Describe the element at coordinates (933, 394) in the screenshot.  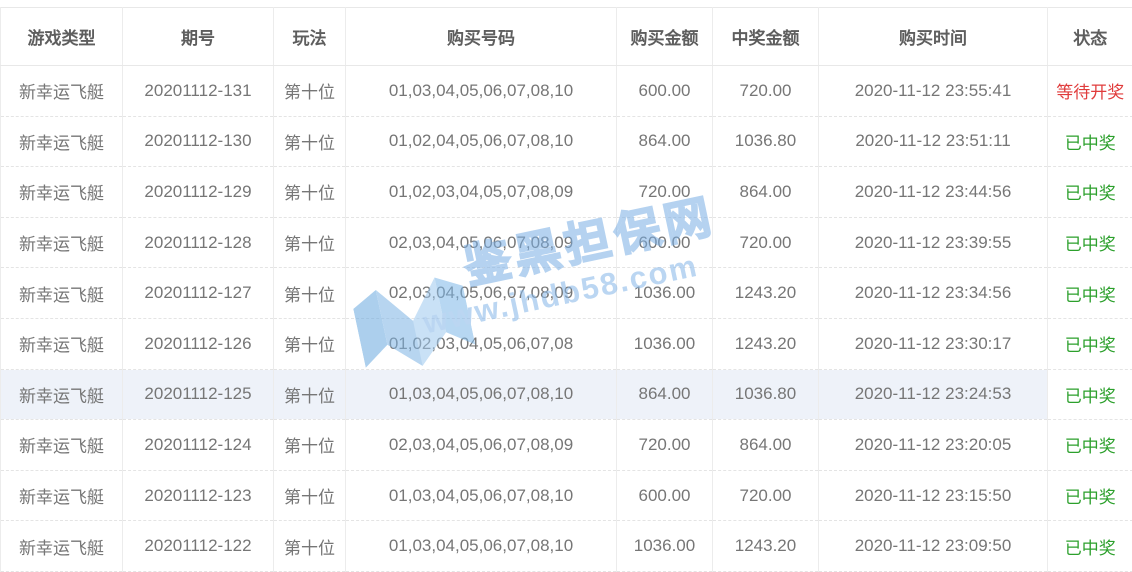
I see `cell-time: 2020-11-12 23:24:53` at that location.